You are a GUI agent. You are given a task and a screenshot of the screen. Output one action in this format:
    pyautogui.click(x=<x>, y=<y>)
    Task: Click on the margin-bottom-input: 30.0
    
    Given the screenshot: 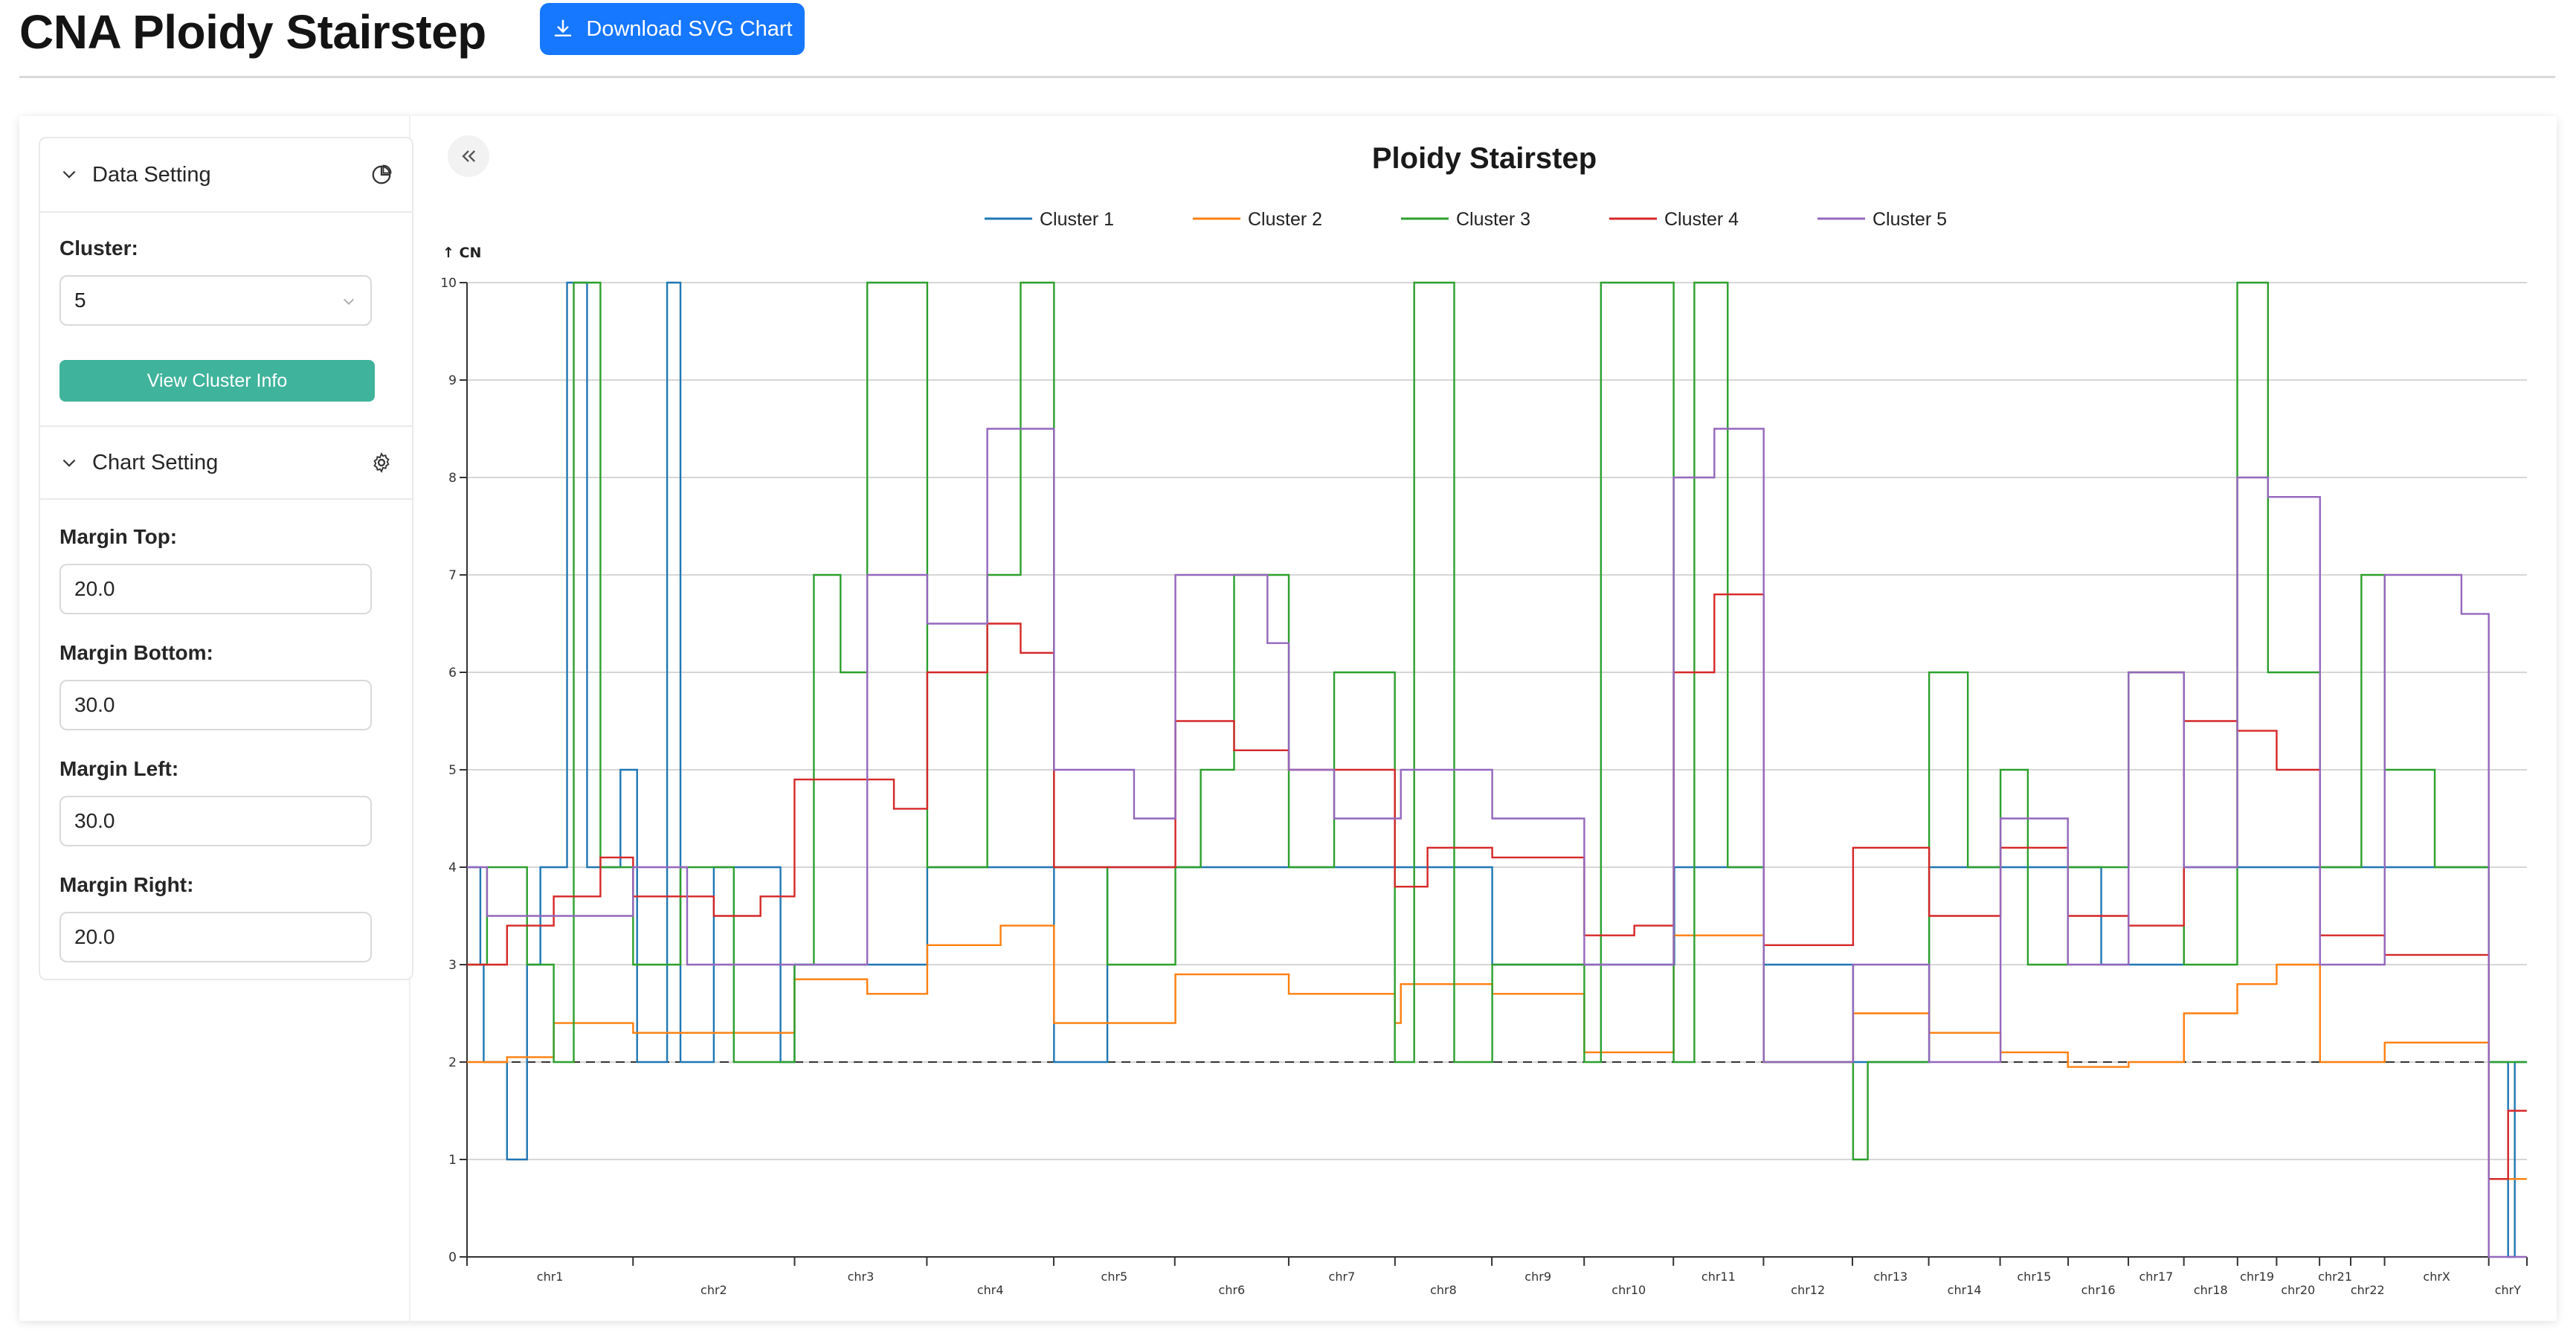 What is the action you would take?
    pyautogui.click(x=215, y=705)
    